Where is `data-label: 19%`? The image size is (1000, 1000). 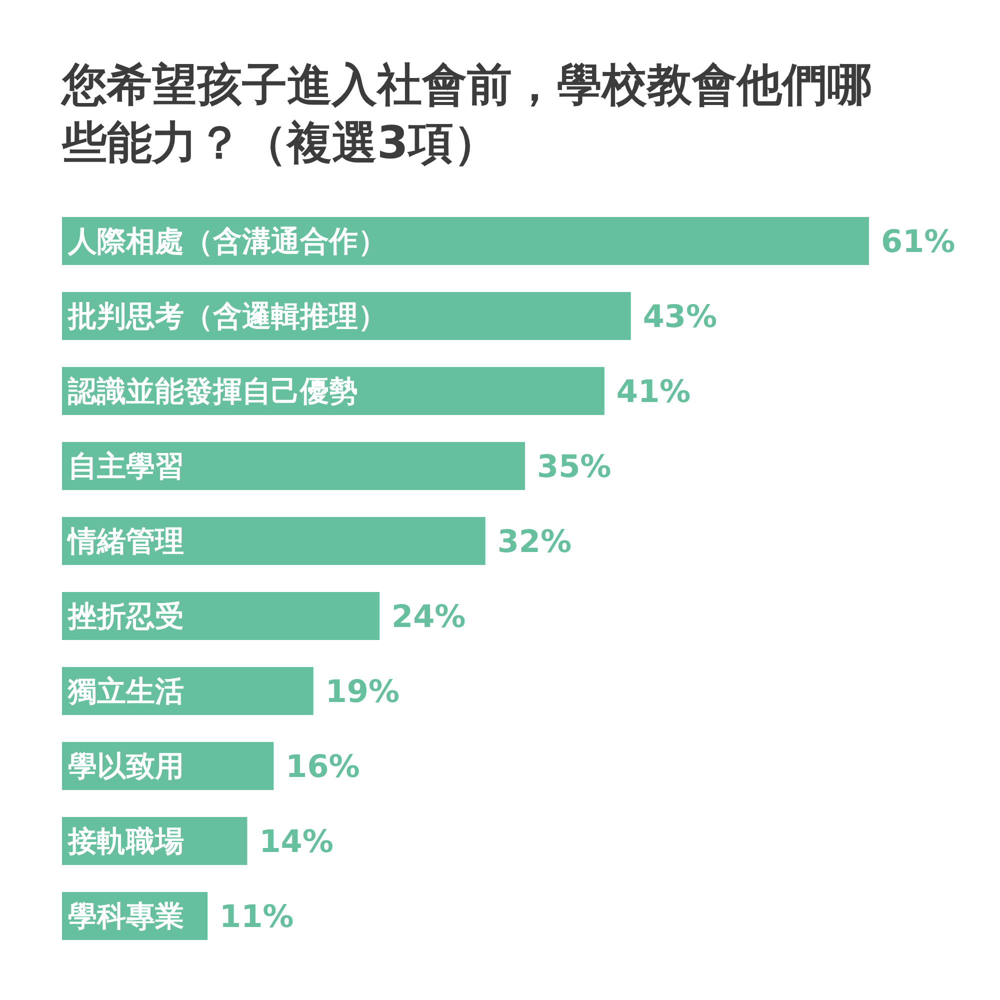 data-label: 19% is located at coordinates (362, 692).